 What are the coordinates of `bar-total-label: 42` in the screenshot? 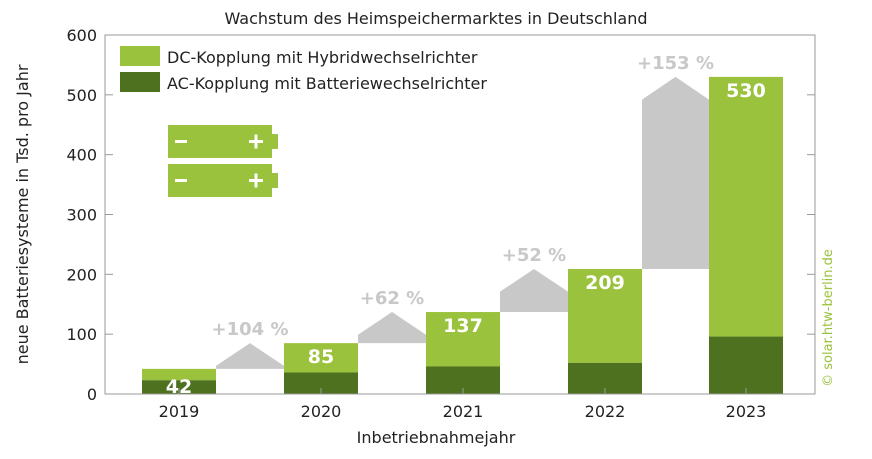 It's located at (179, 387).